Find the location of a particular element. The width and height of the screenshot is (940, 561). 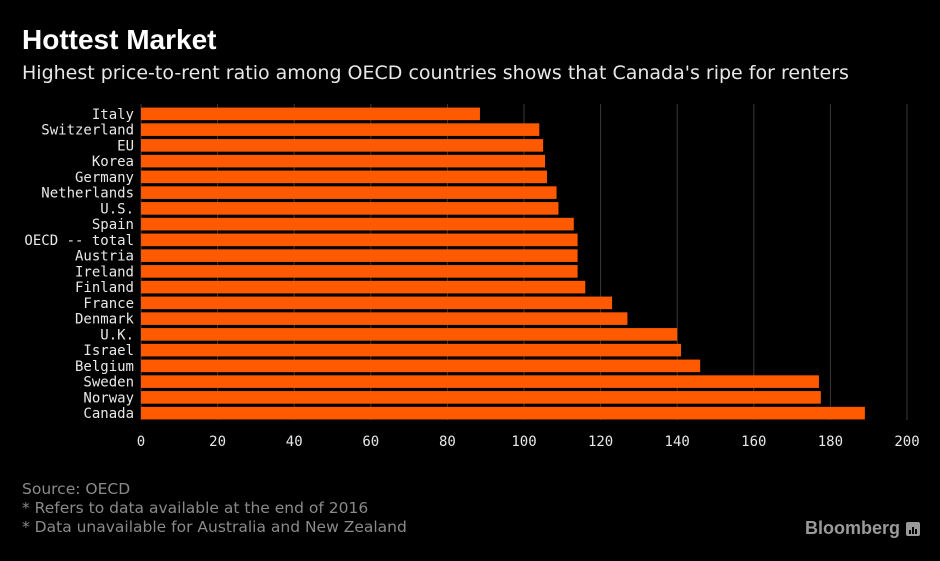

category-label: Germany is located at coordinates (104, 178).